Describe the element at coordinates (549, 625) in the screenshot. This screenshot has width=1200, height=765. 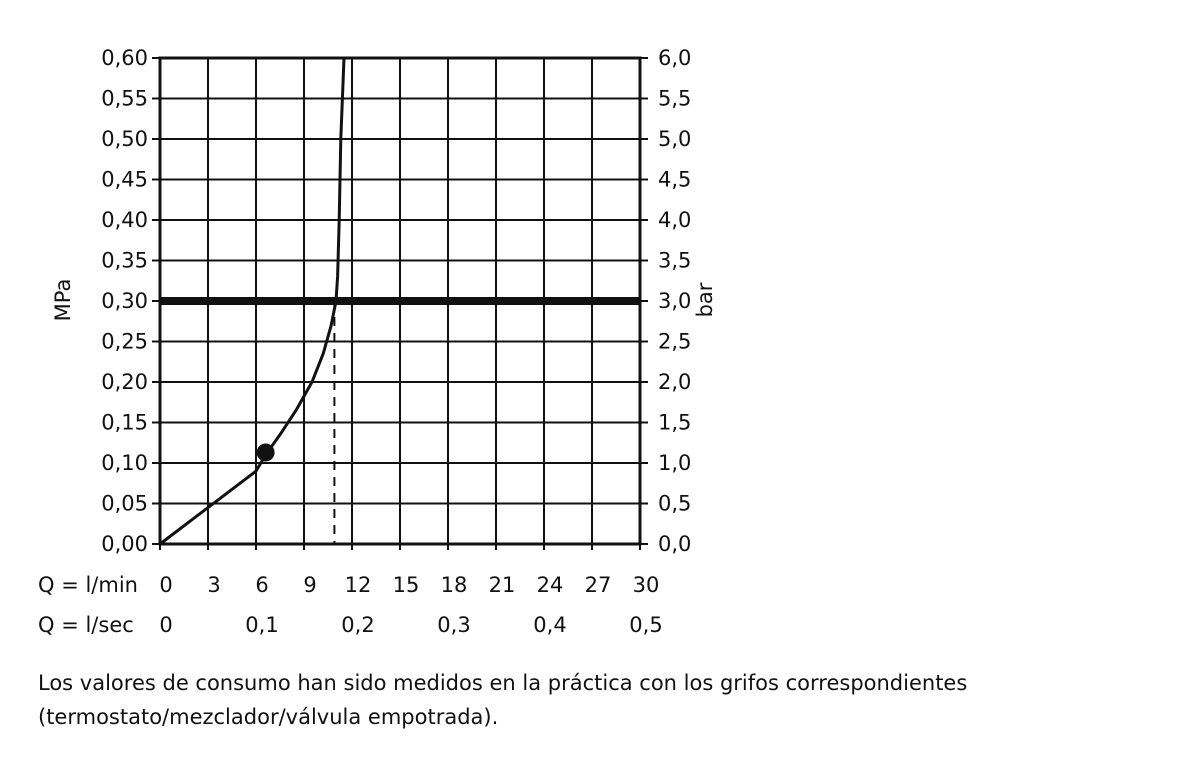
I see `x-lsec-tick-label: 0,4` at that location.